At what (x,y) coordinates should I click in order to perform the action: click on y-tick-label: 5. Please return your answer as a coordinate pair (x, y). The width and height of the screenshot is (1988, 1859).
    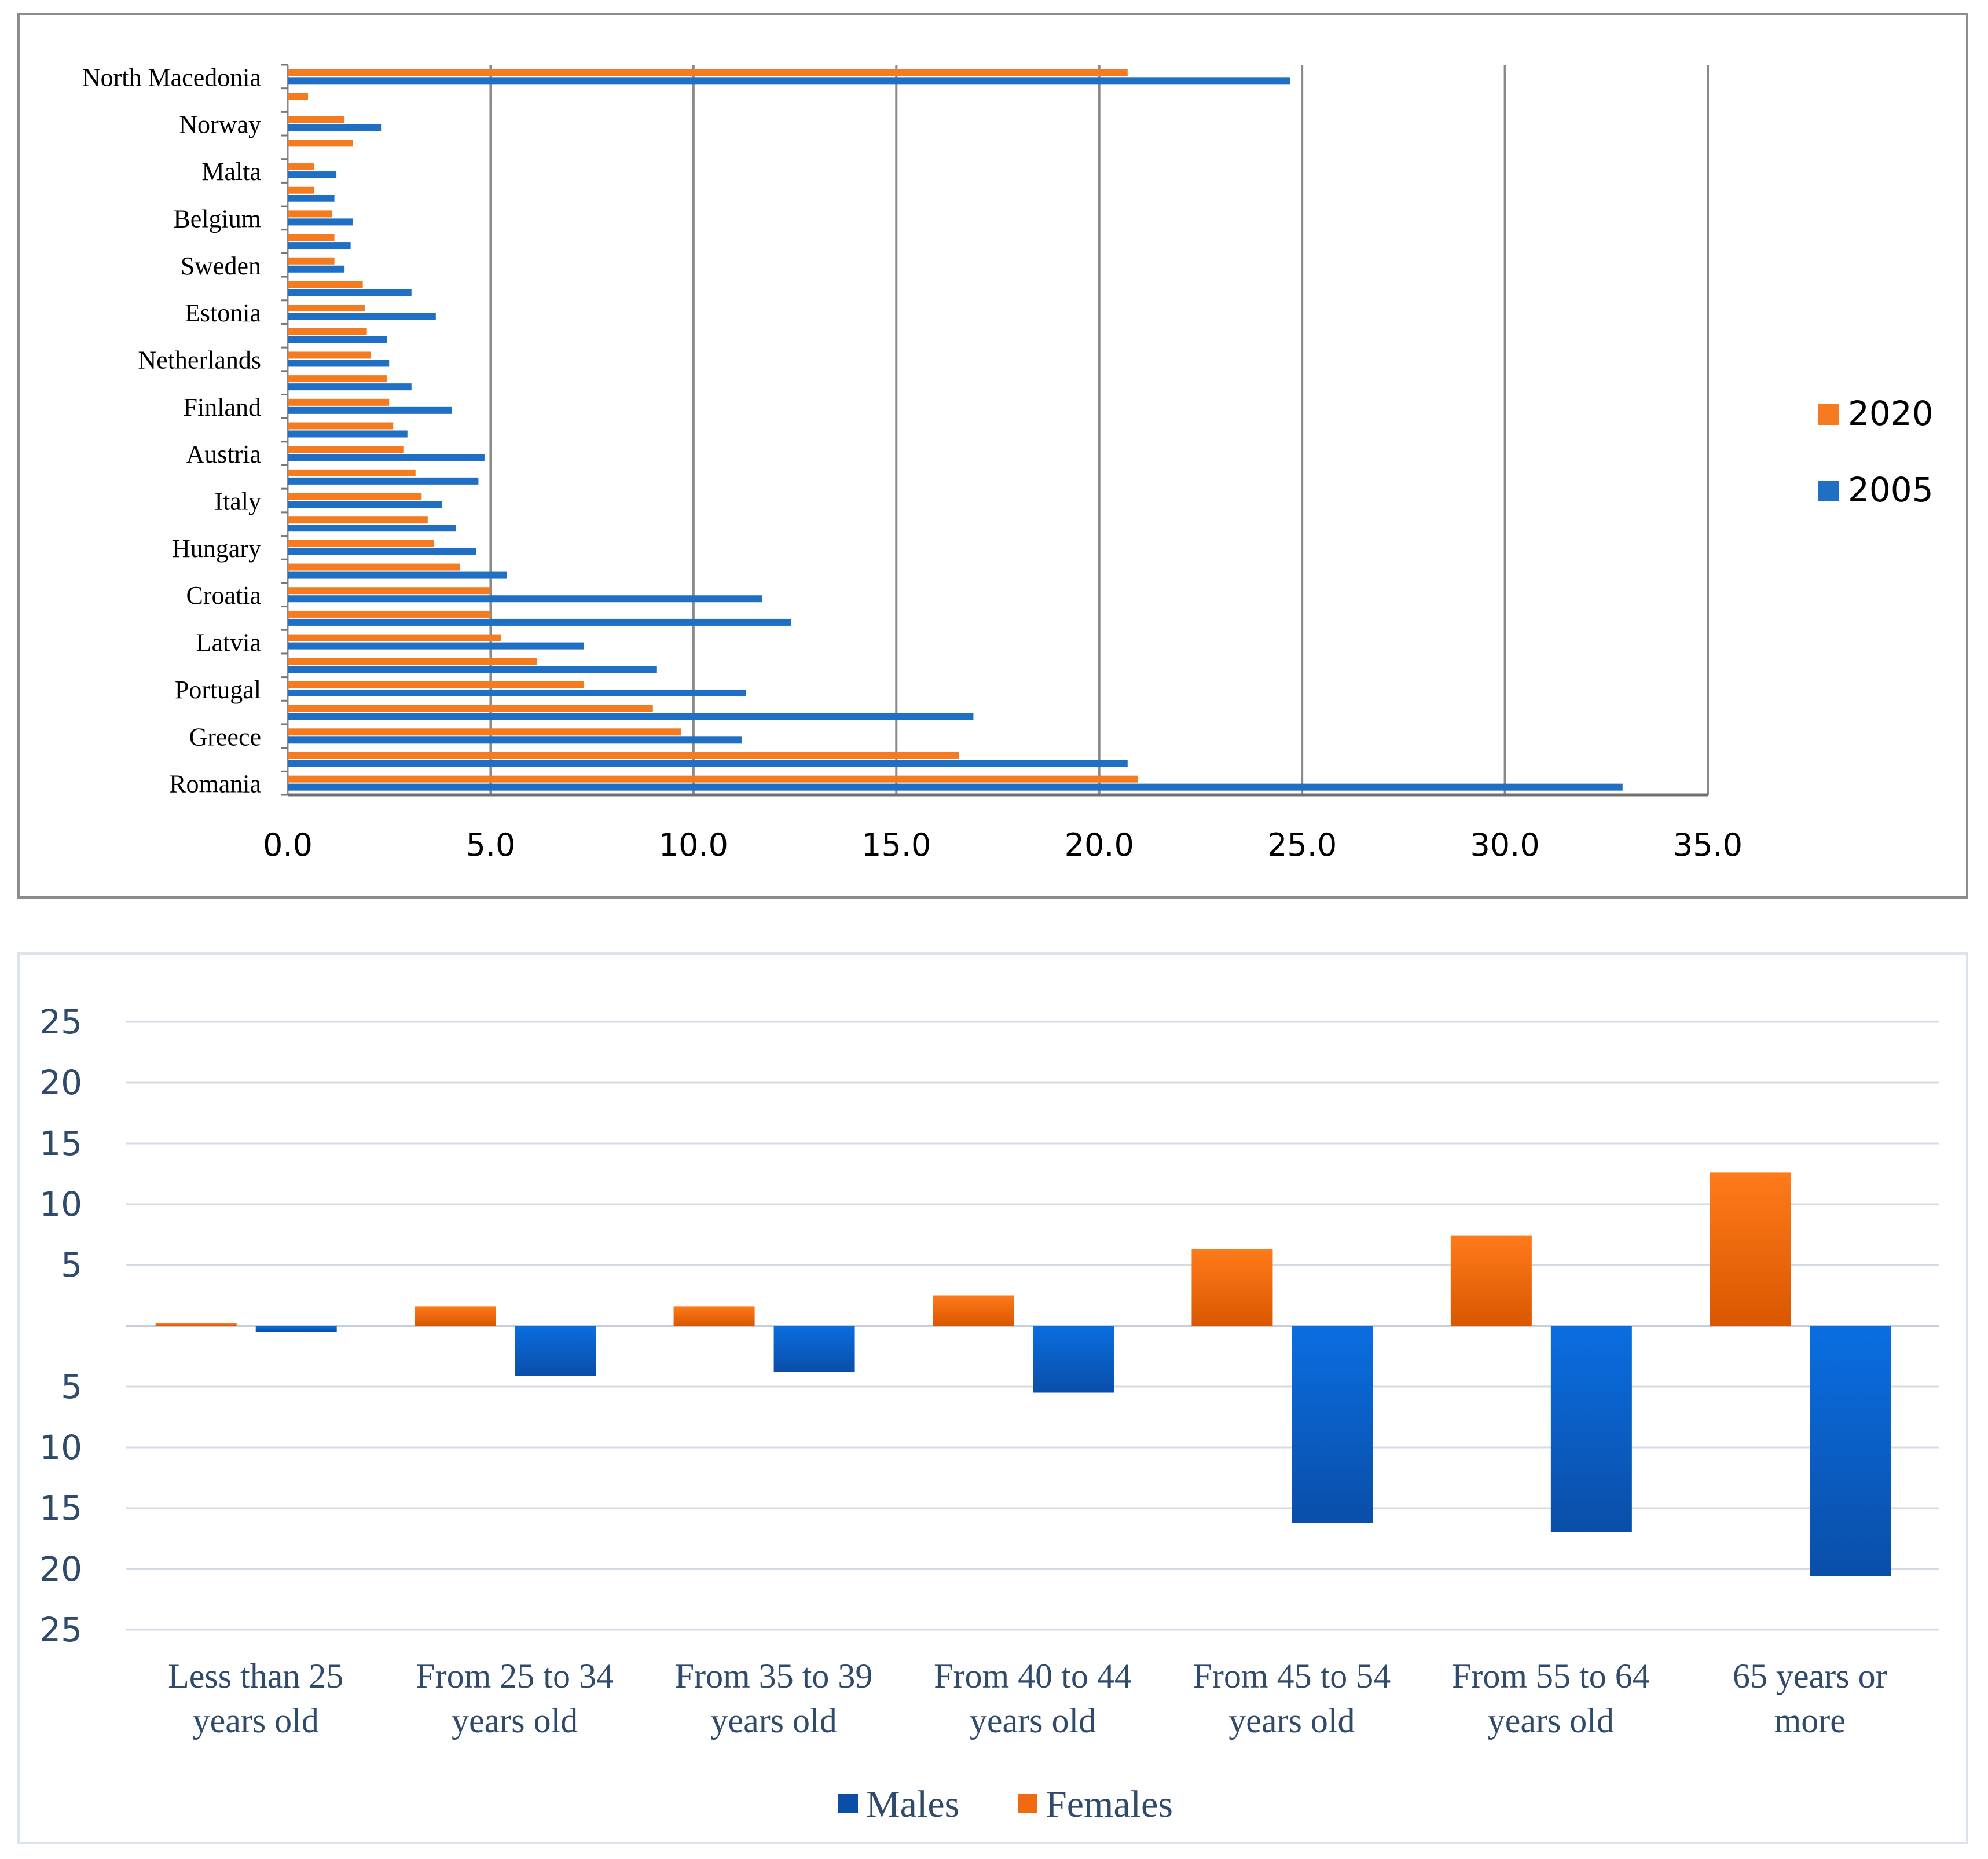
    Looking at the image, I should click on (71, 1387).